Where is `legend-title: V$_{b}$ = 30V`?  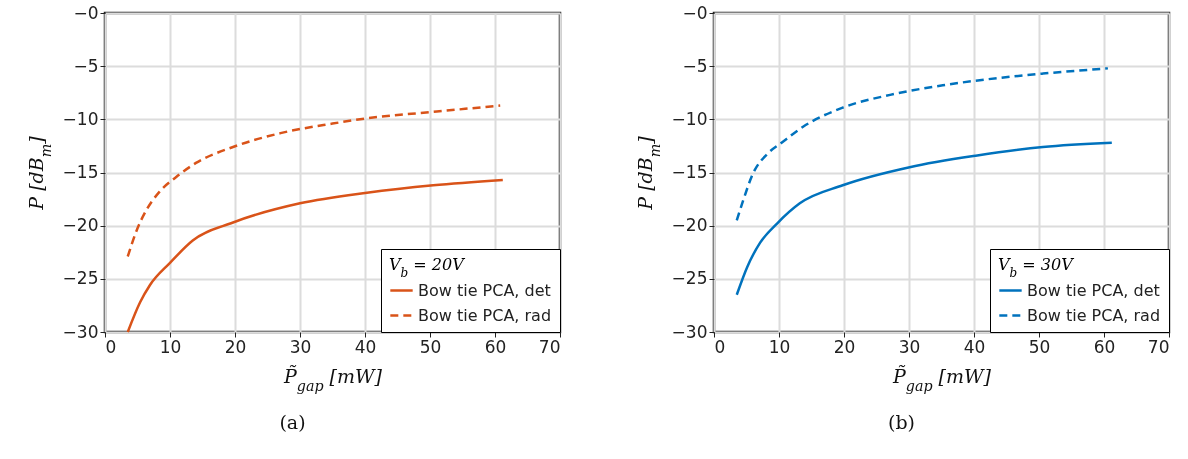 legend-title: V$_{b}$ = 30V is located at coordinates (1036, 267).